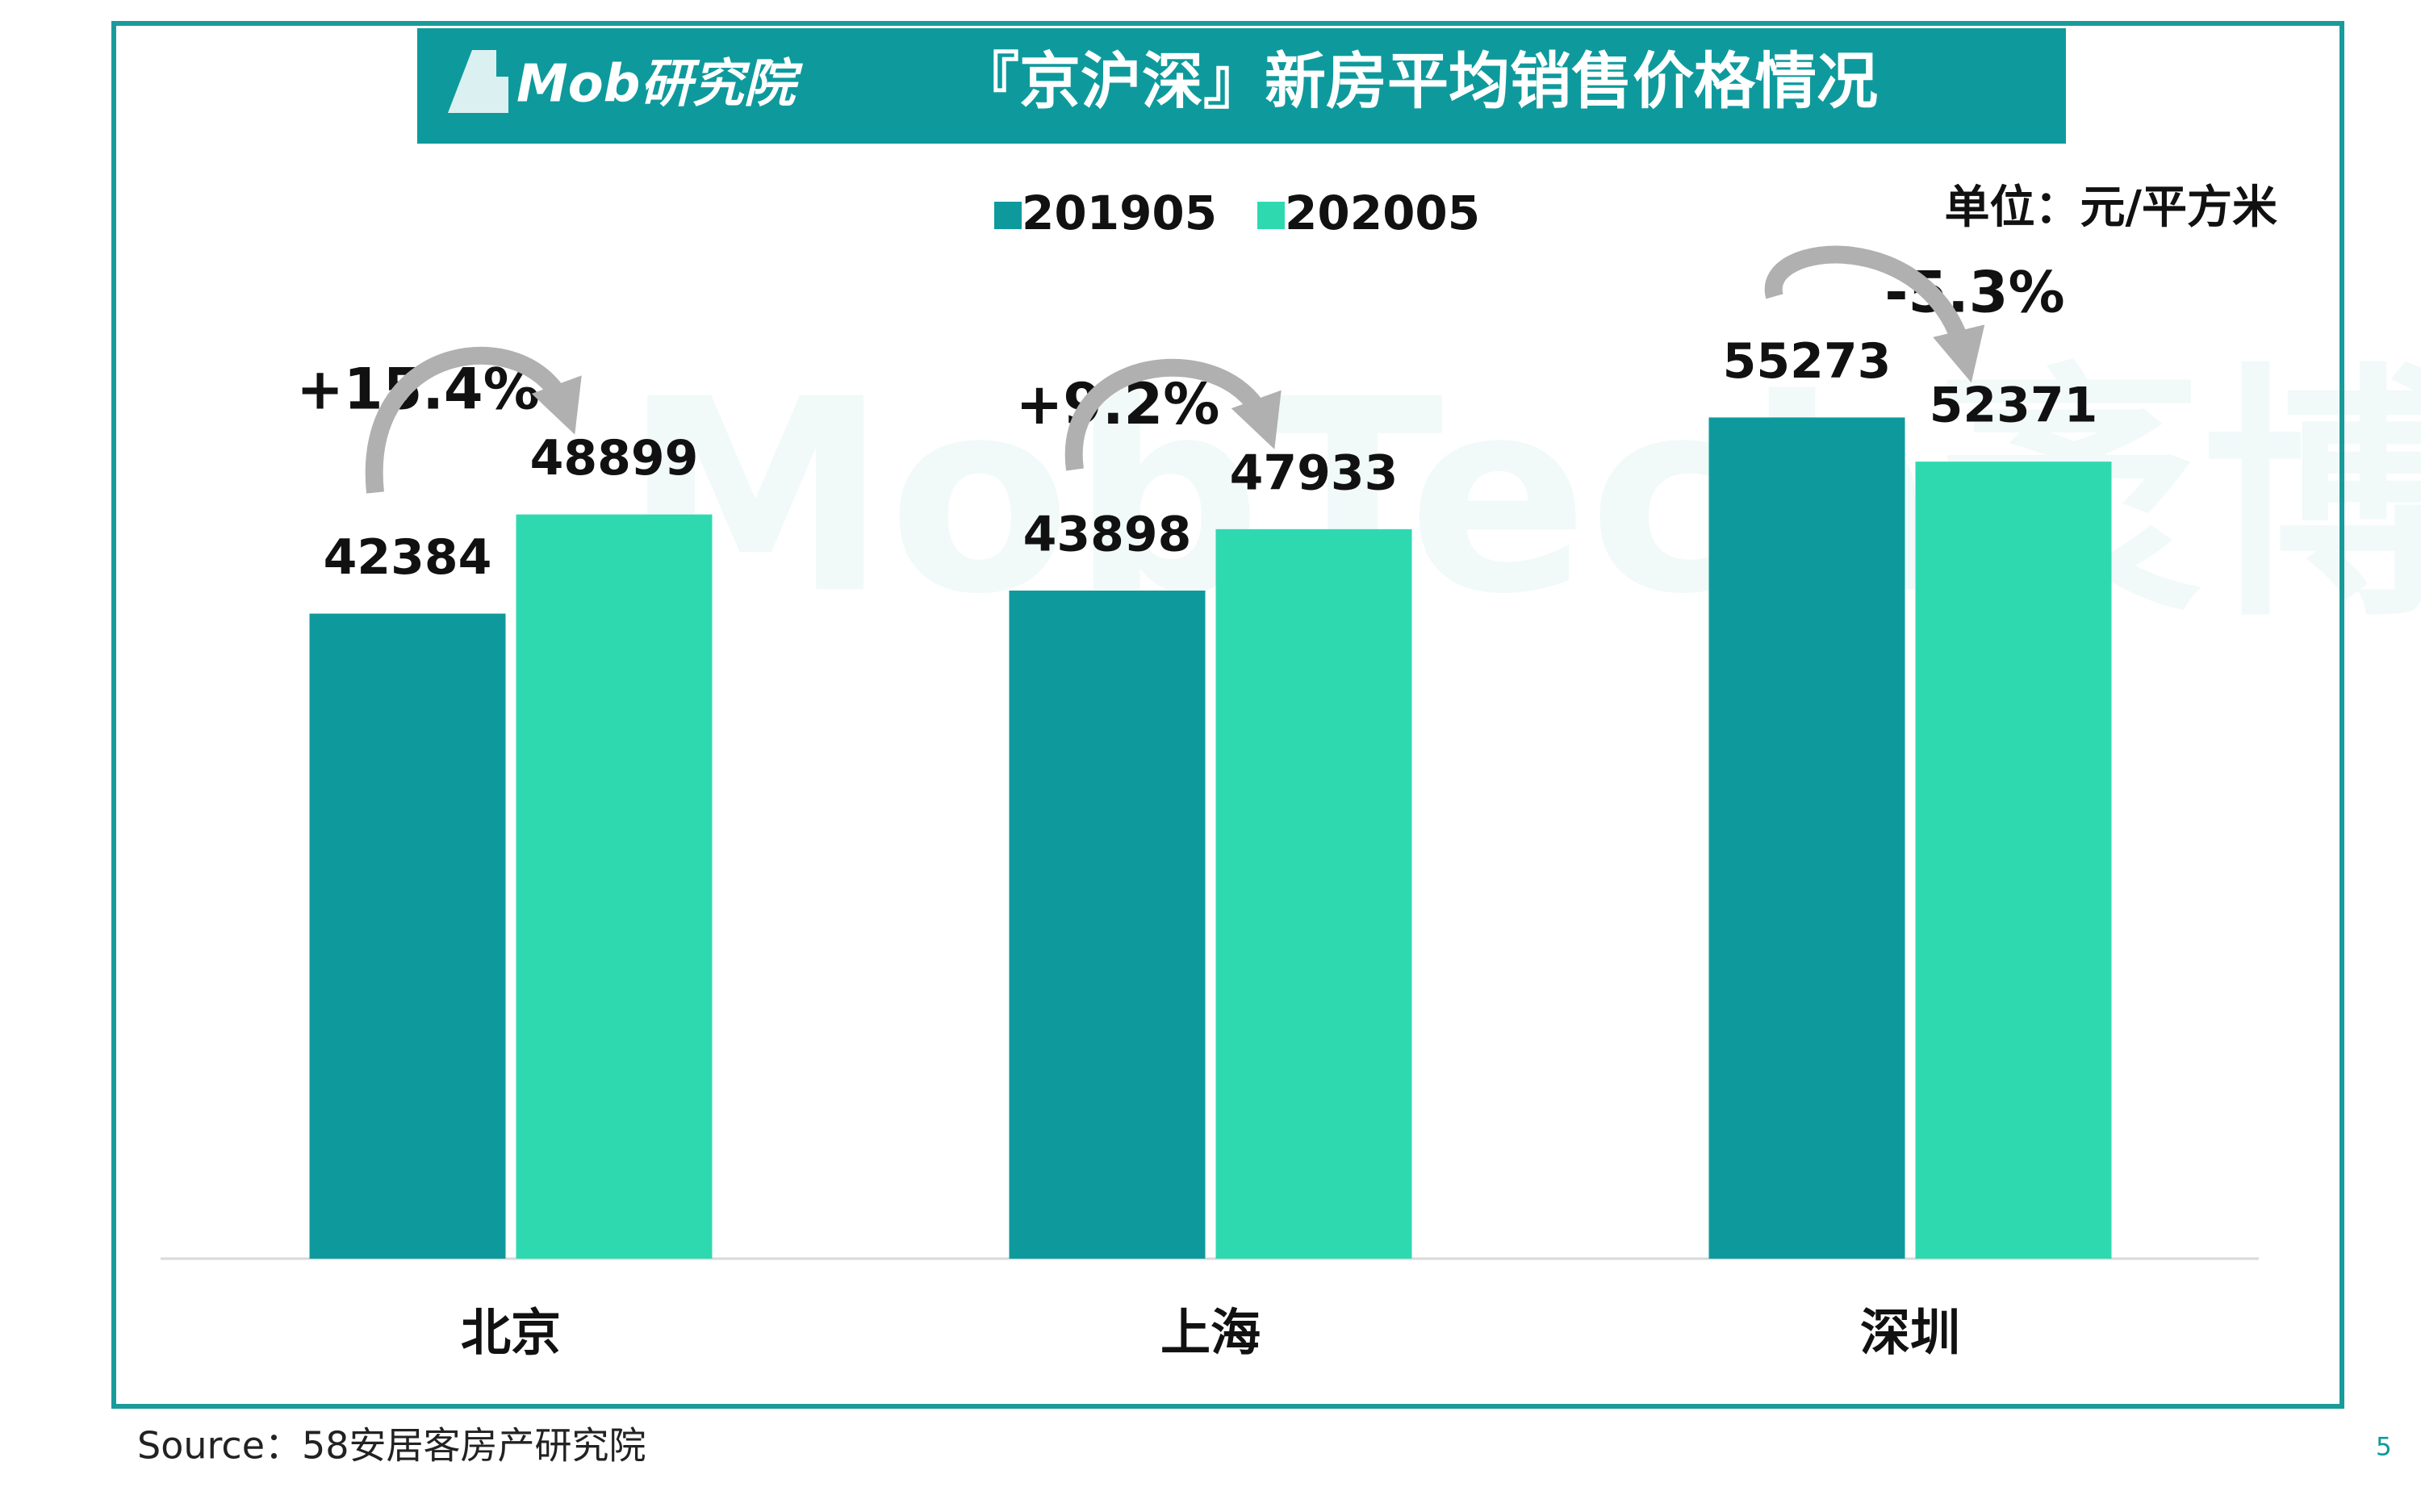 This screenshot has width=2421, height=1512. What do you see at coordinates (2014, 406) in the screenshot?
I see `value-label: 52371` at bounding box center [2014, 406].